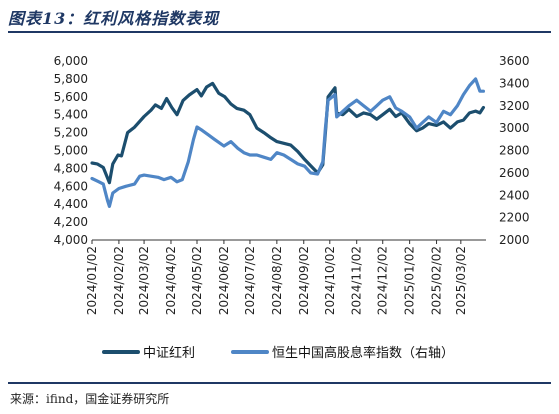  Describe the element at coordinates (71, 222) in the screenshot. I see `left-tick-label: 4,200` at that location.